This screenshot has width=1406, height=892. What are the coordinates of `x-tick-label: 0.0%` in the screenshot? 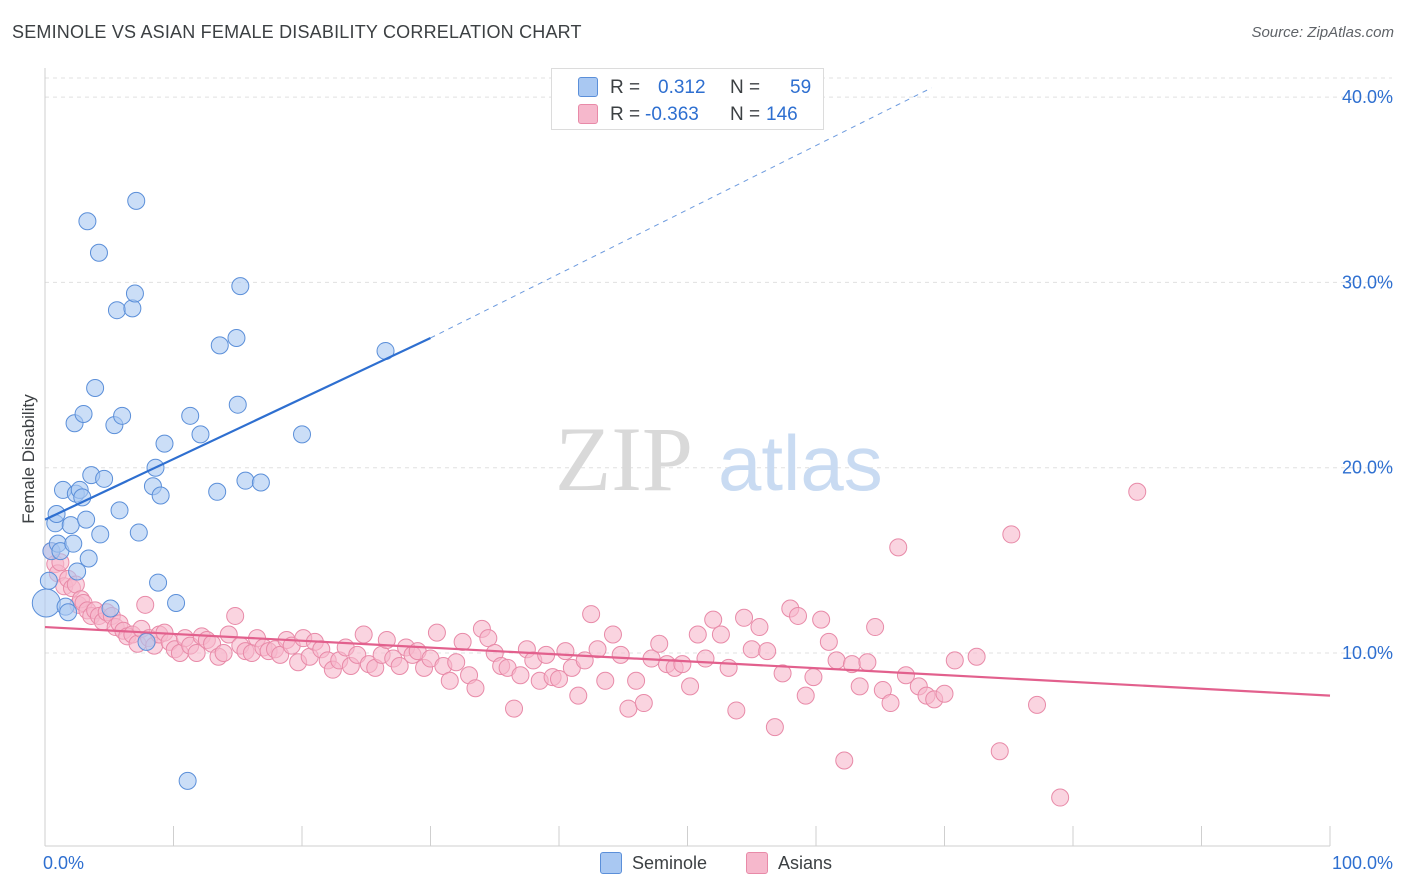 It's located at (63, 863).